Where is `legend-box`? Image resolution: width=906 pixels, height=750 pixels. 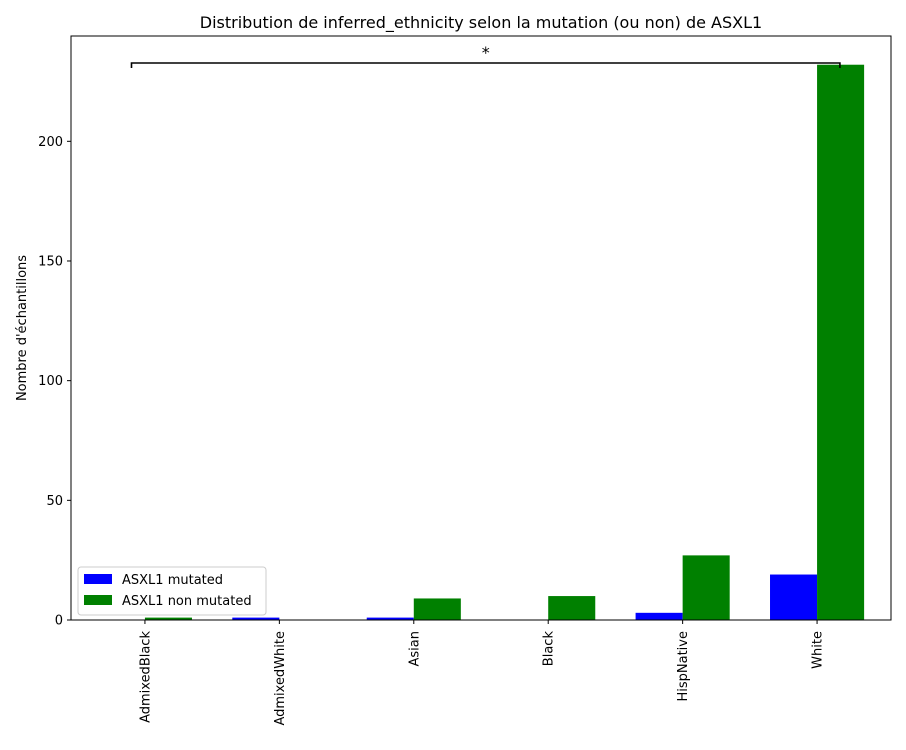
legend-box is located at coordinates (172, 591).